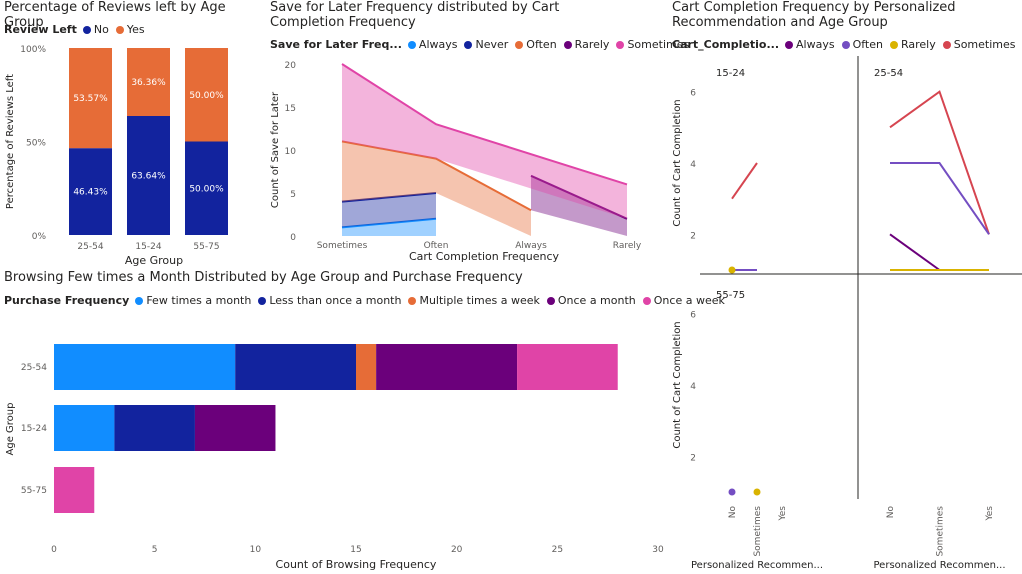  I want to click on area-always, so click(389, 227).